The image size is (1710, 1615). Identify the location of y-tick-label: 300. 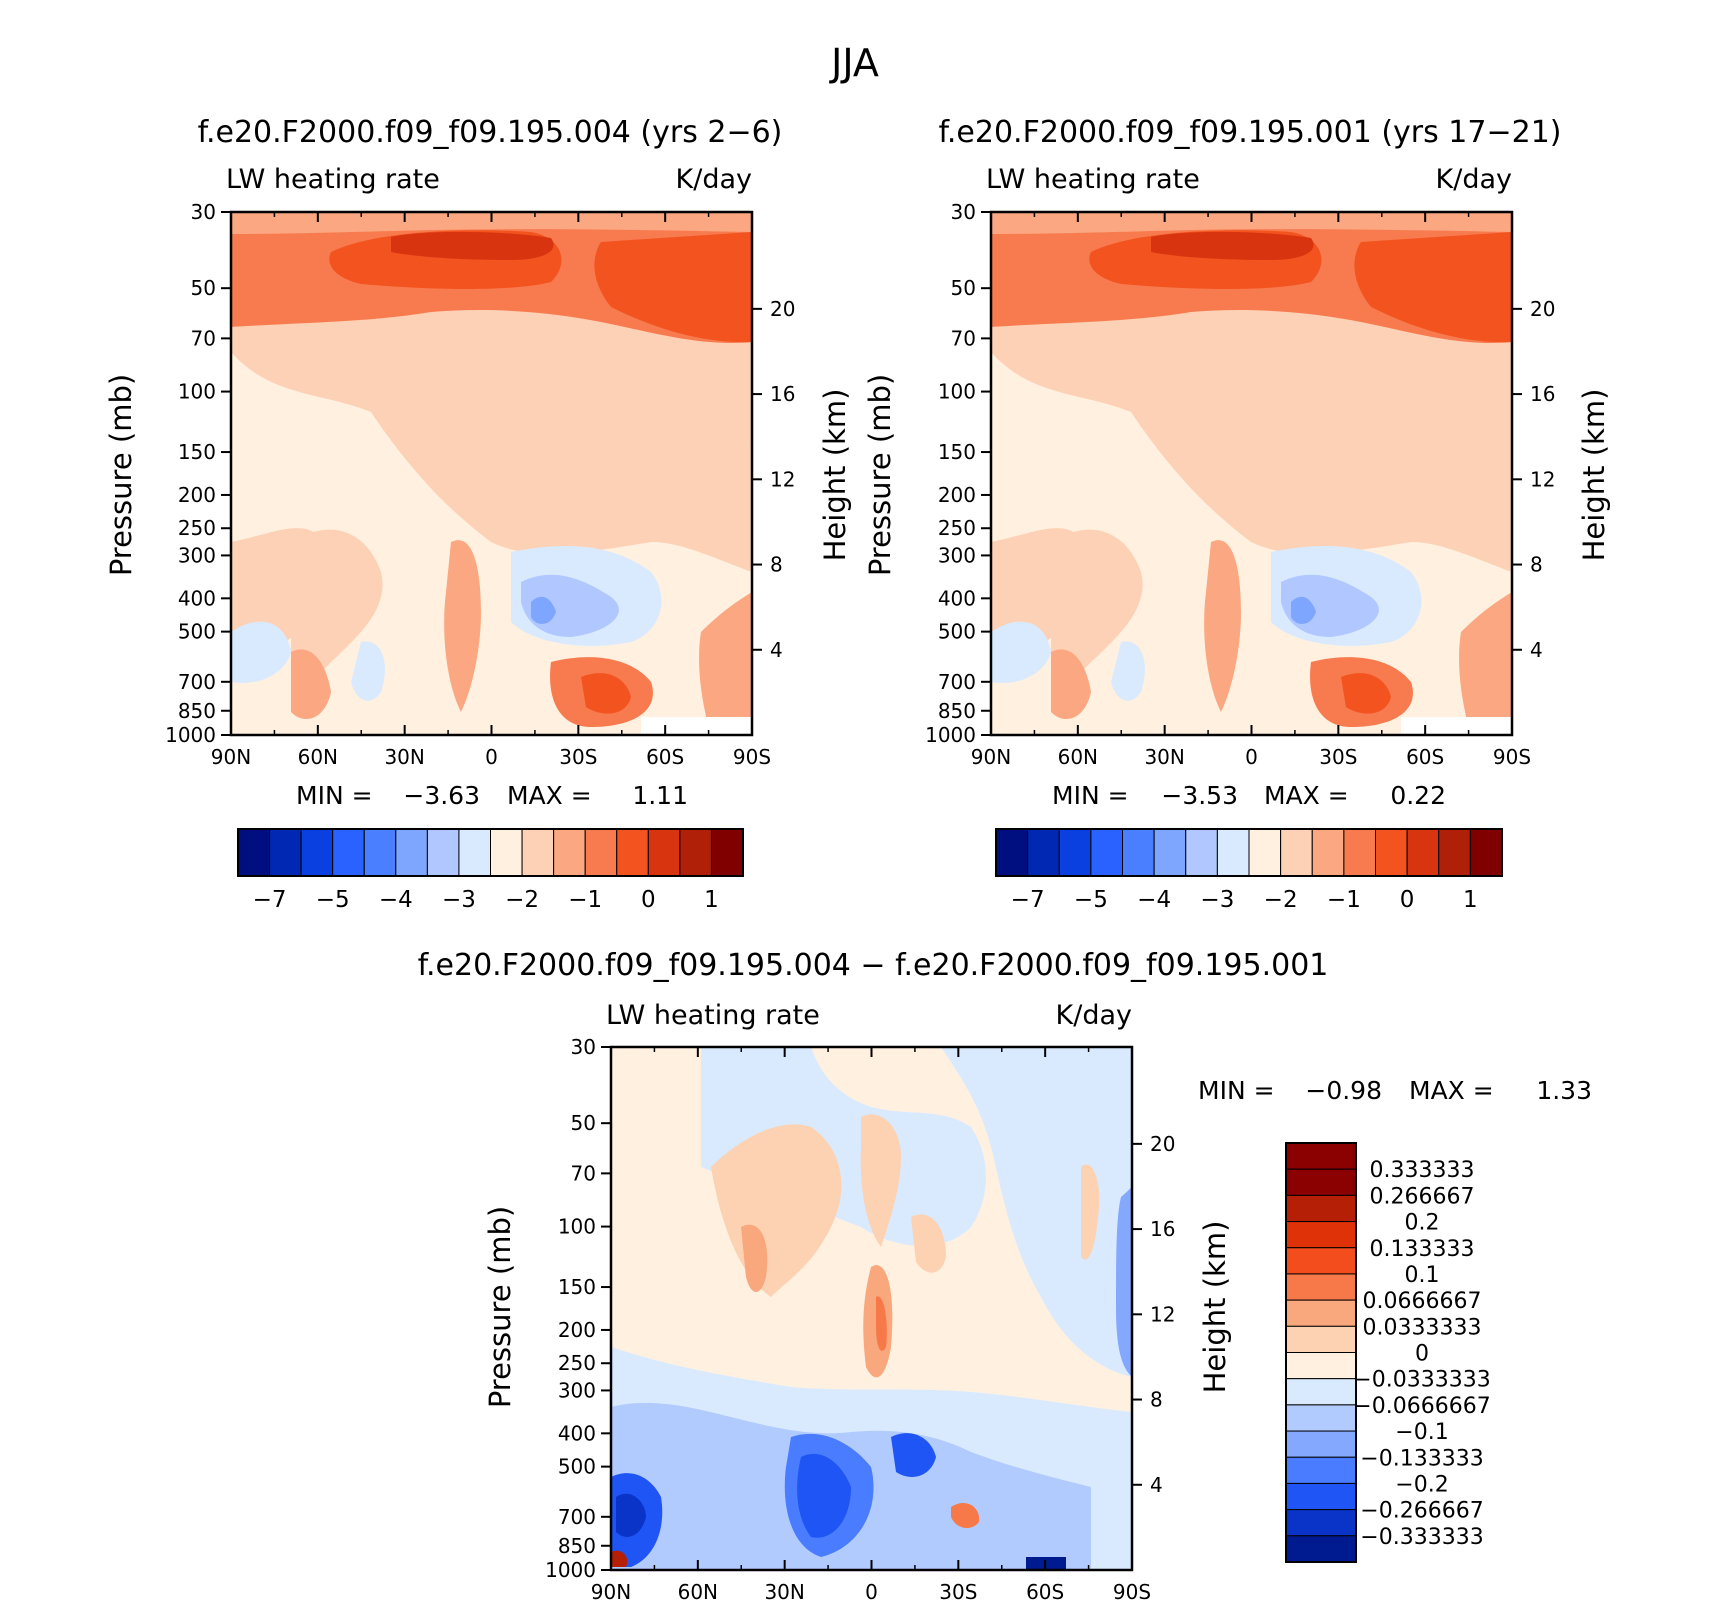
(577, 1390).